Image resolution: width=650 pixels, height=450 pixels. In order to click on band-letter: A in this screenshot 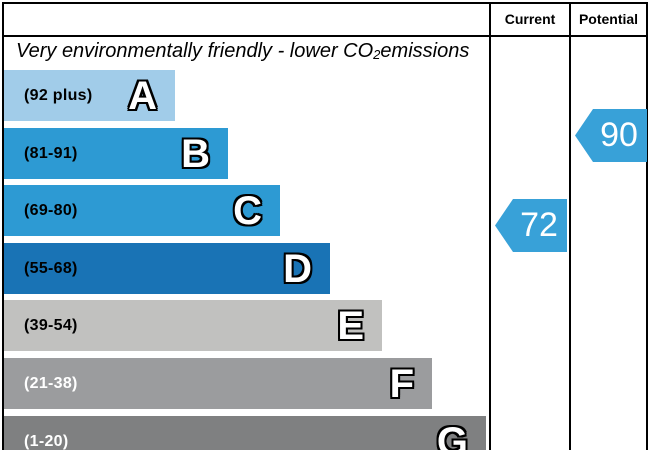, I will do `click(142, 95)`.